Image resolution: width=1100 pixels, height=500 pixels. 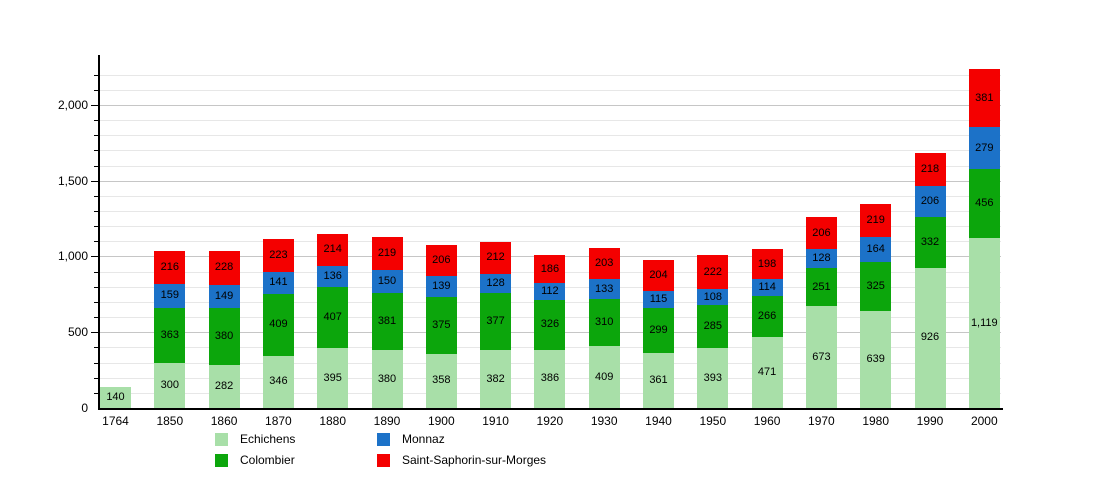 I want to click on bar-segment-monnaz: 128, so click(x=496, y=283).